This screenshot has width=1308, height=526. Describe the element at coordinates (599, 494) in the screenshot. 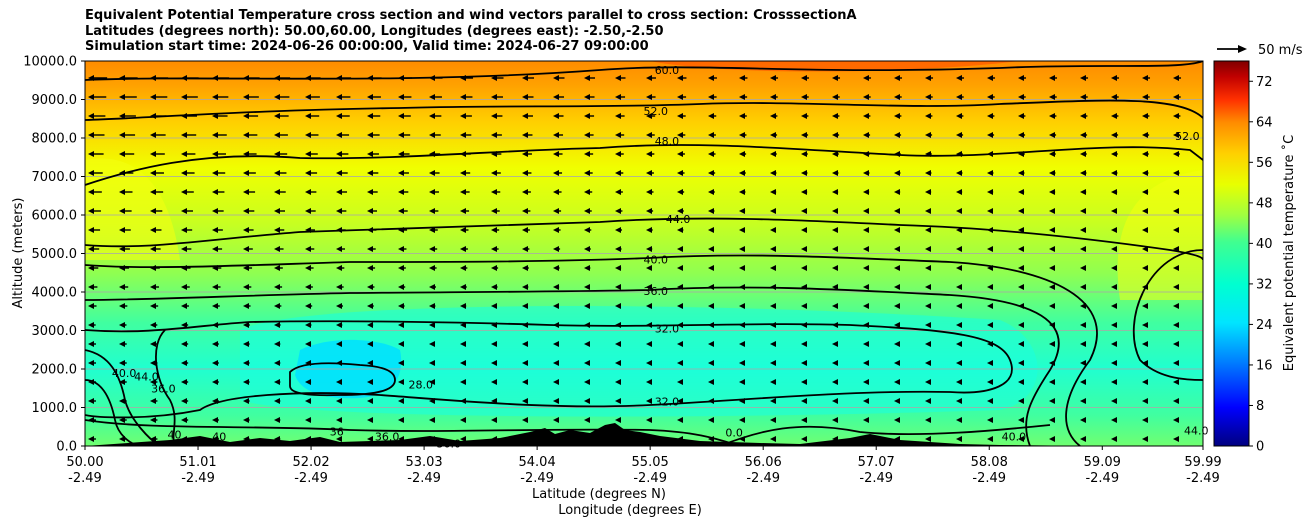

I see `x-axis-label: Latitude (degrees N)` at that location.